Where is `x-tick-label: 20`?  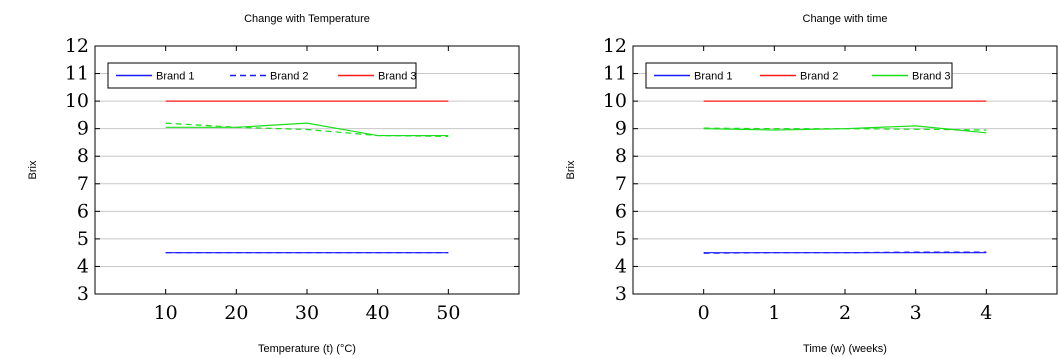 x-tick-label: 20 is located at coordinates (236, 313).